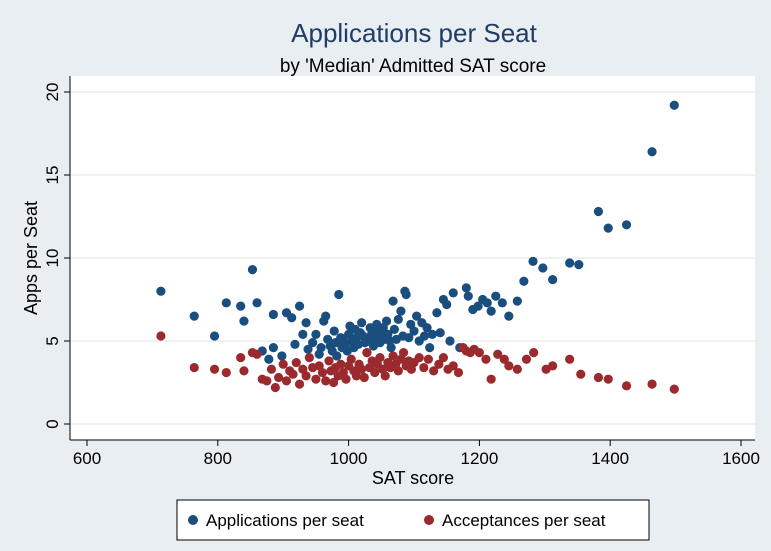 The image size is (771, 551). What do you see at coordinates (193, 520) in the screenshot?
I see `legend-marker-applications` at bounding box center [193, 520].